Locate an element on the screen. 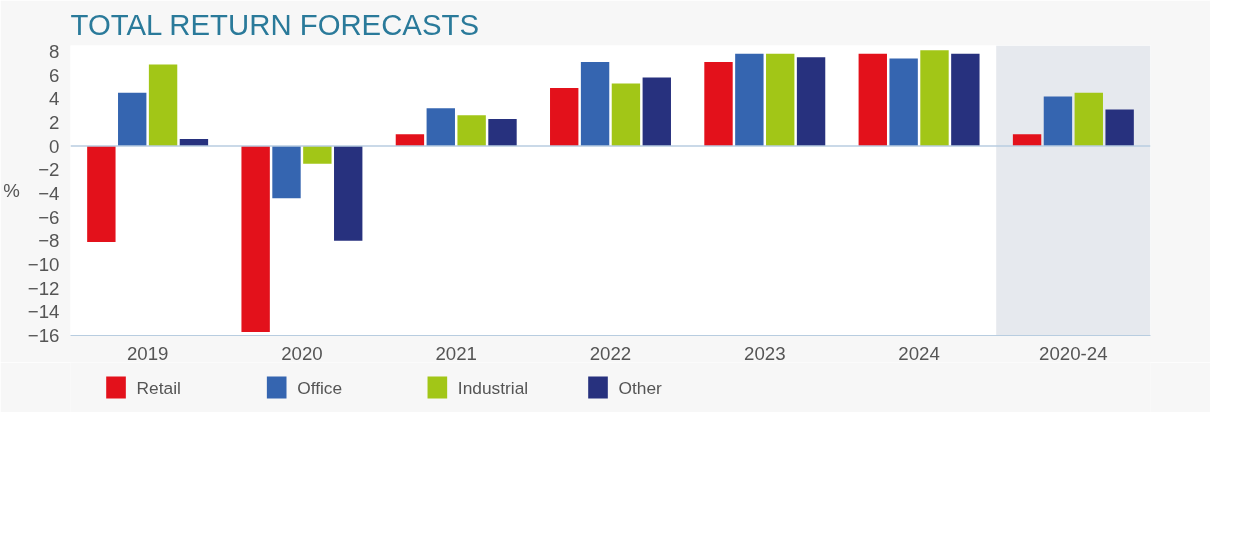  x-tick-label: 2022 is located at coordinates (610, 353).